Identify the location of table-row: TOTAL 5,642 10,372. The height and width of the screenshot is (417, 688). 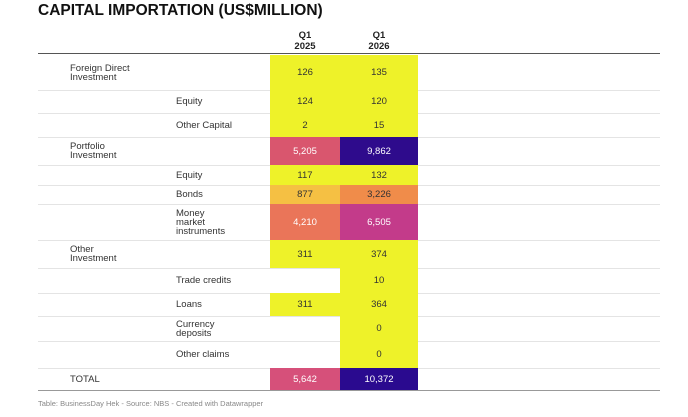
(349, 379).